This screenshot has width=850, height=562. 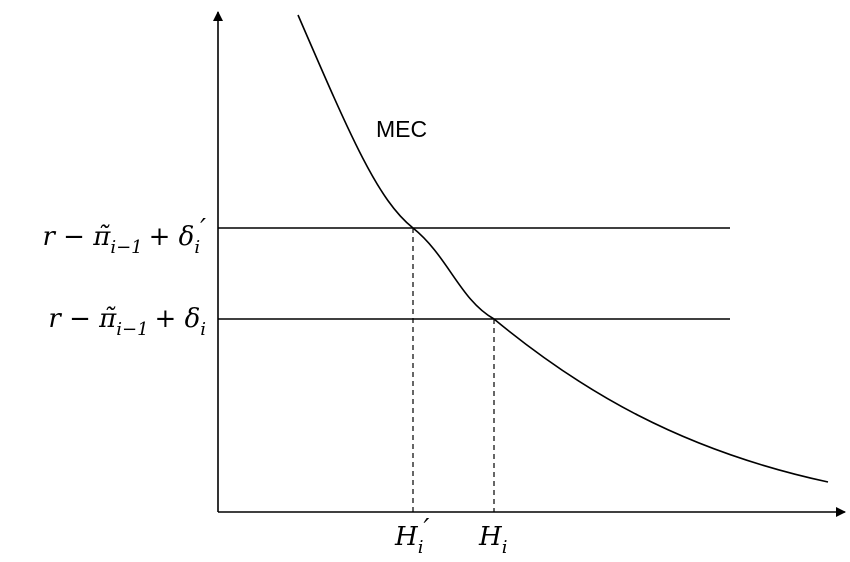 What do you see at coordinates (124, 236) in the screenshot?
I see `y-label: r − π̃i−1 + δi′` at bounding box center [124, 236].